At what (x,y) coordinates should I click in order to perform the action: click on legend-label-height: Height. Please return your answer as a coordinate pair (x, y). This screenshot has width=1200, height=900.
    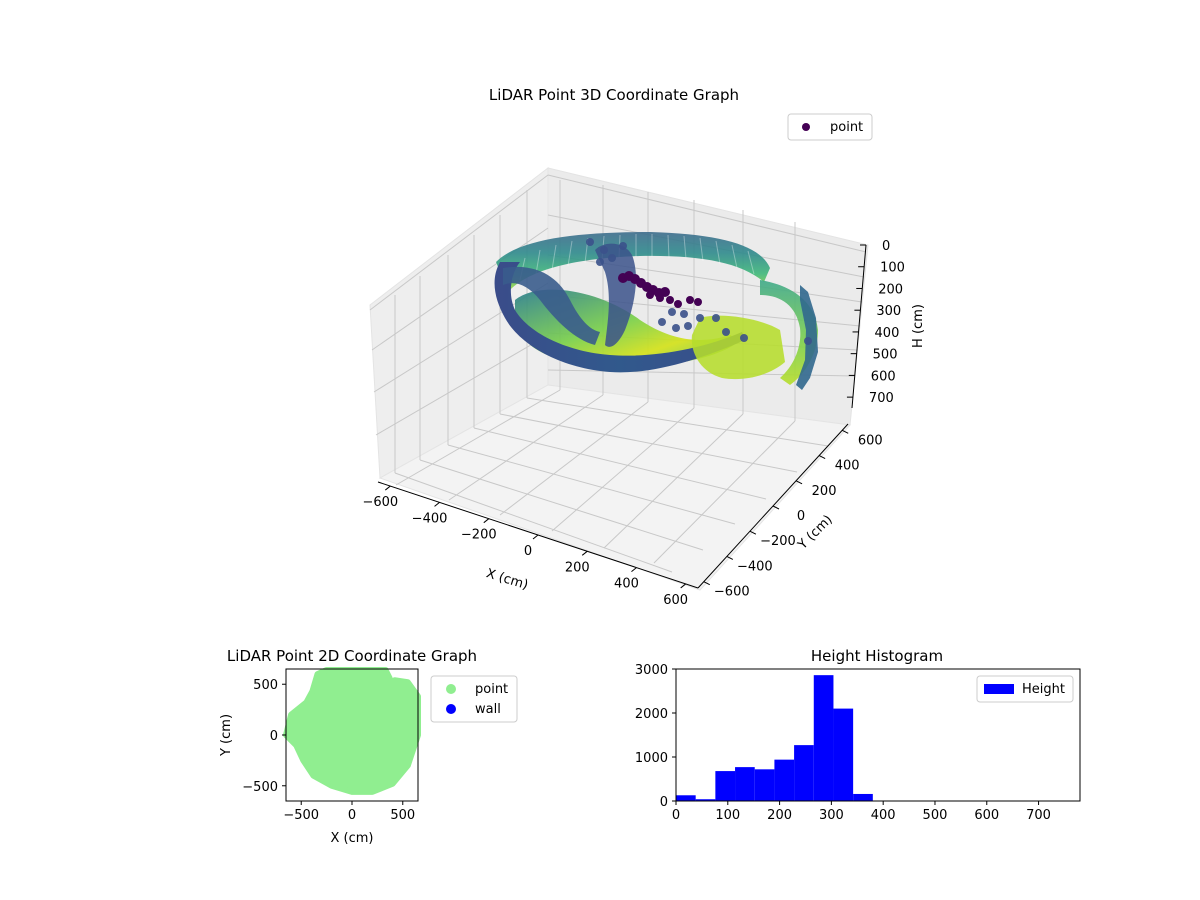
    Looking at the image, I should click on (1043, 689).